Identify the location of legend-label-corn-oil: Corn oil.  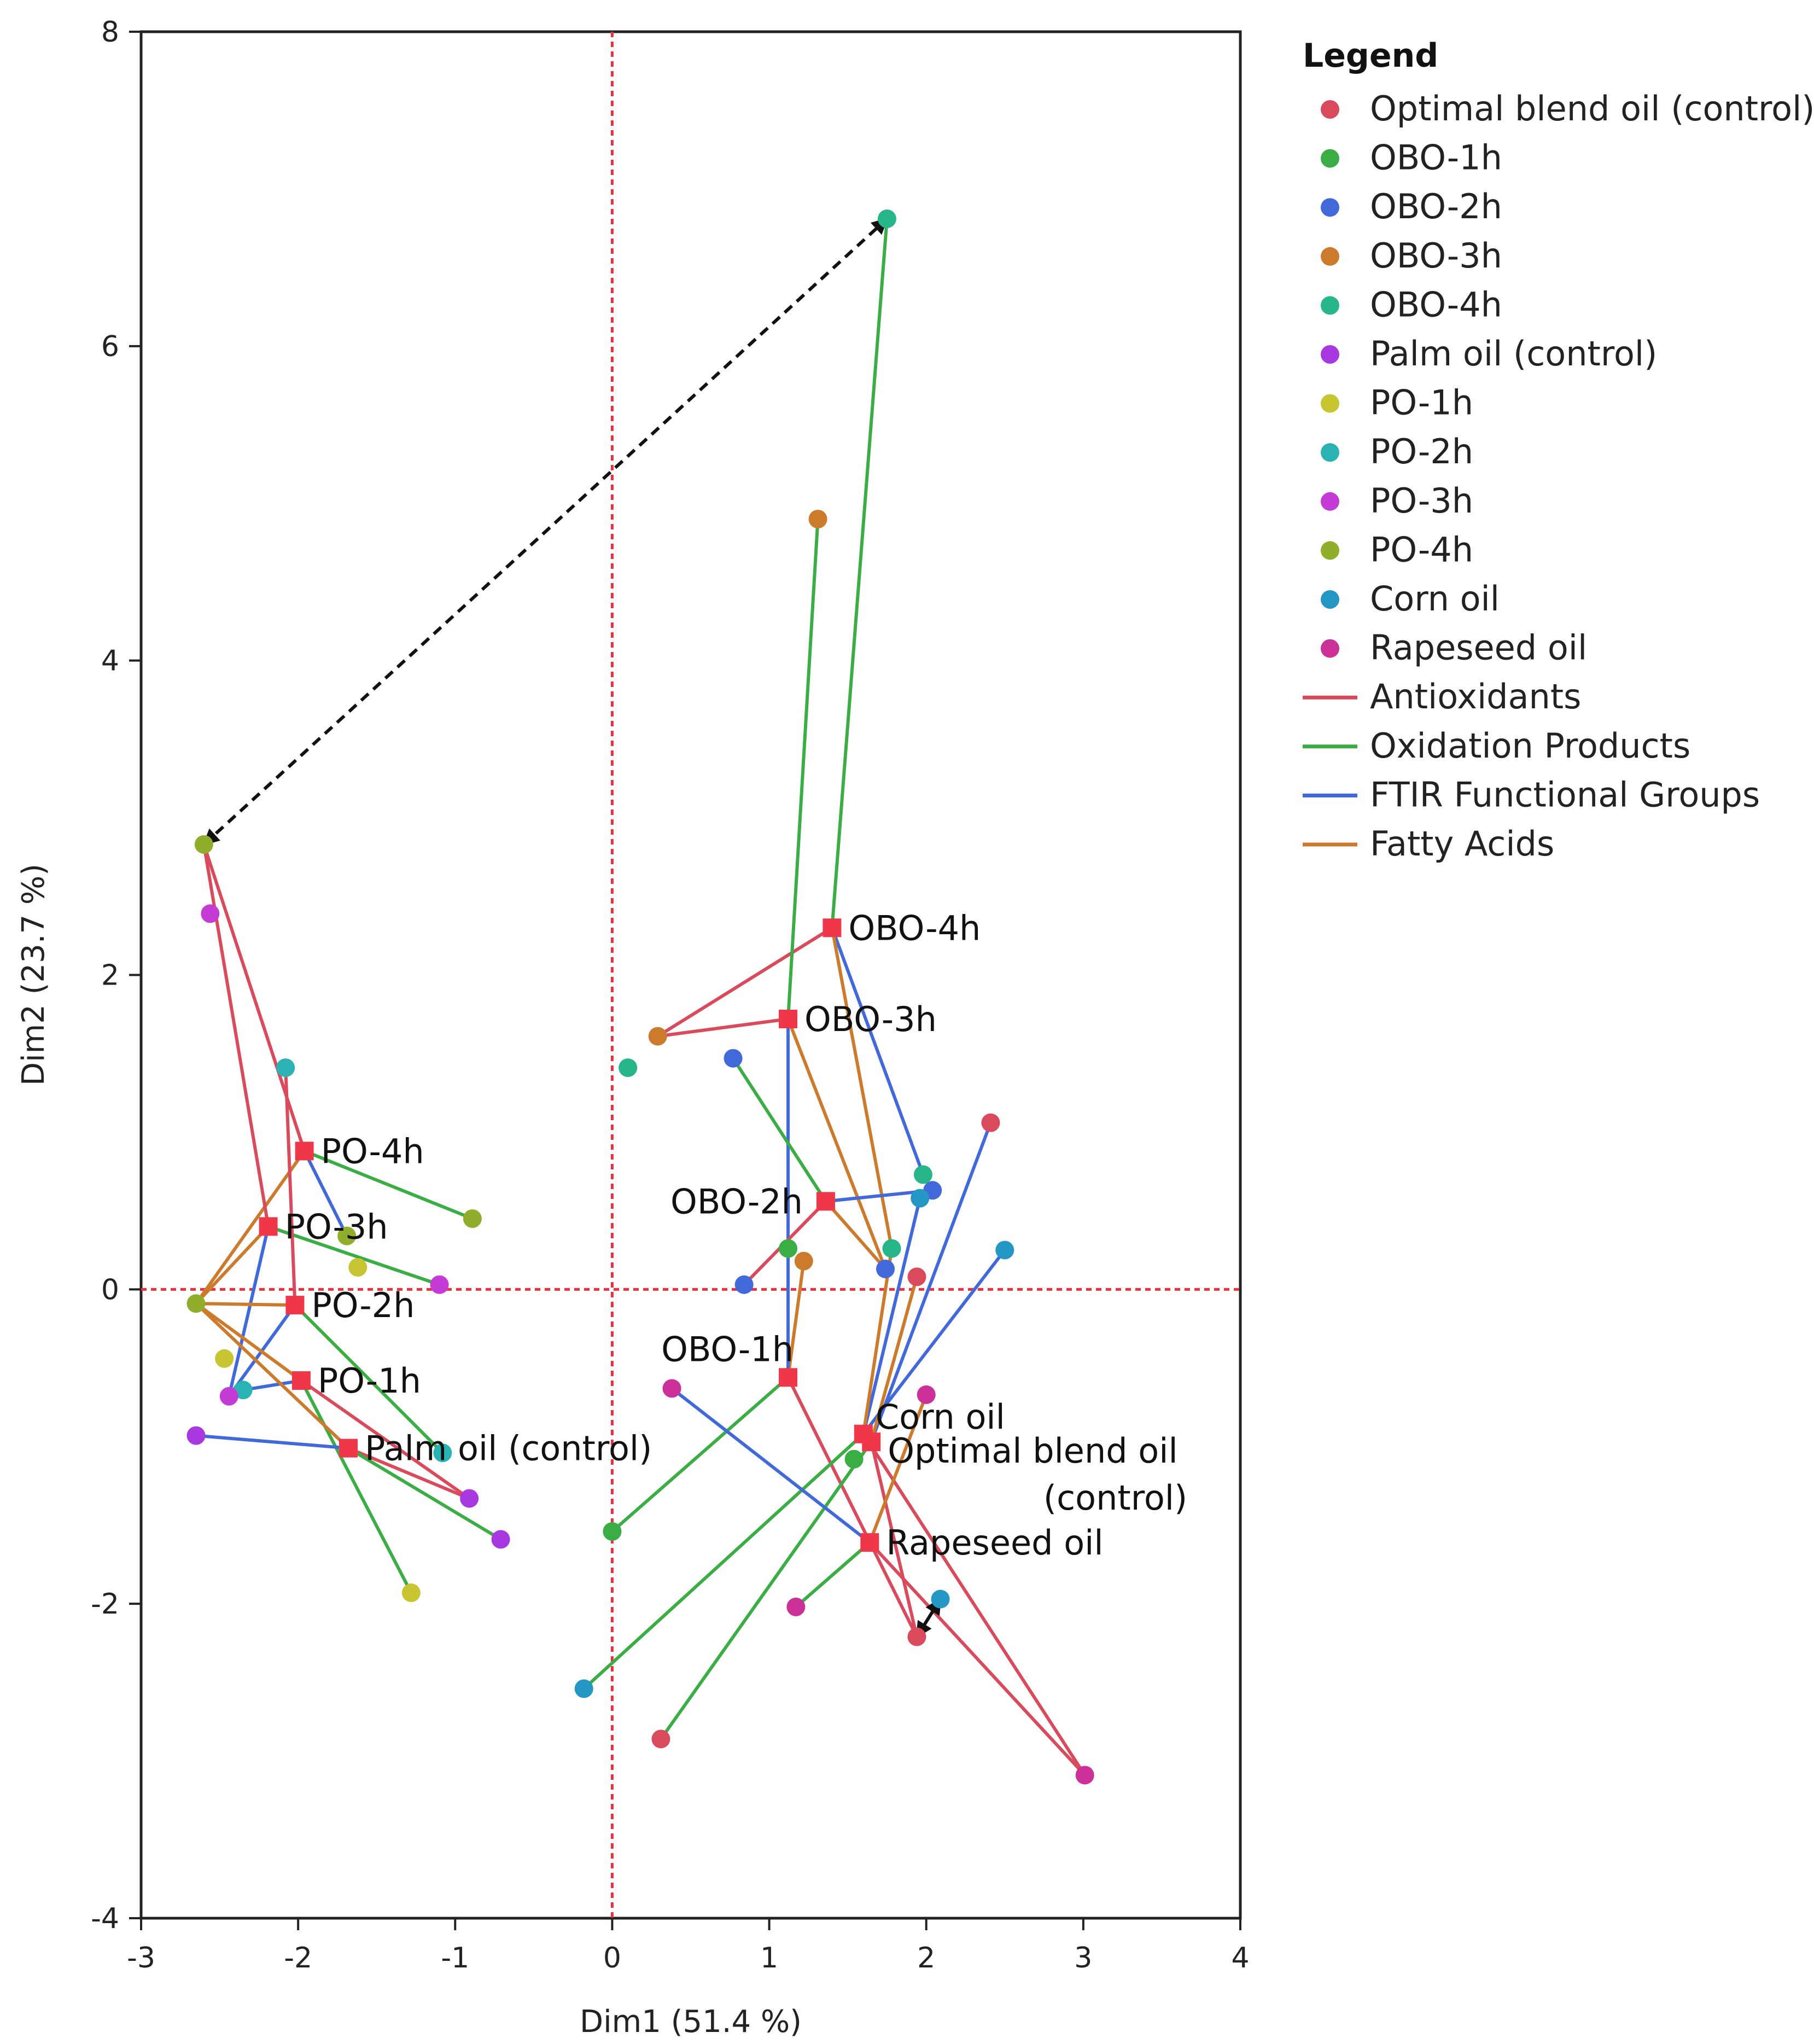
(1435, 599).